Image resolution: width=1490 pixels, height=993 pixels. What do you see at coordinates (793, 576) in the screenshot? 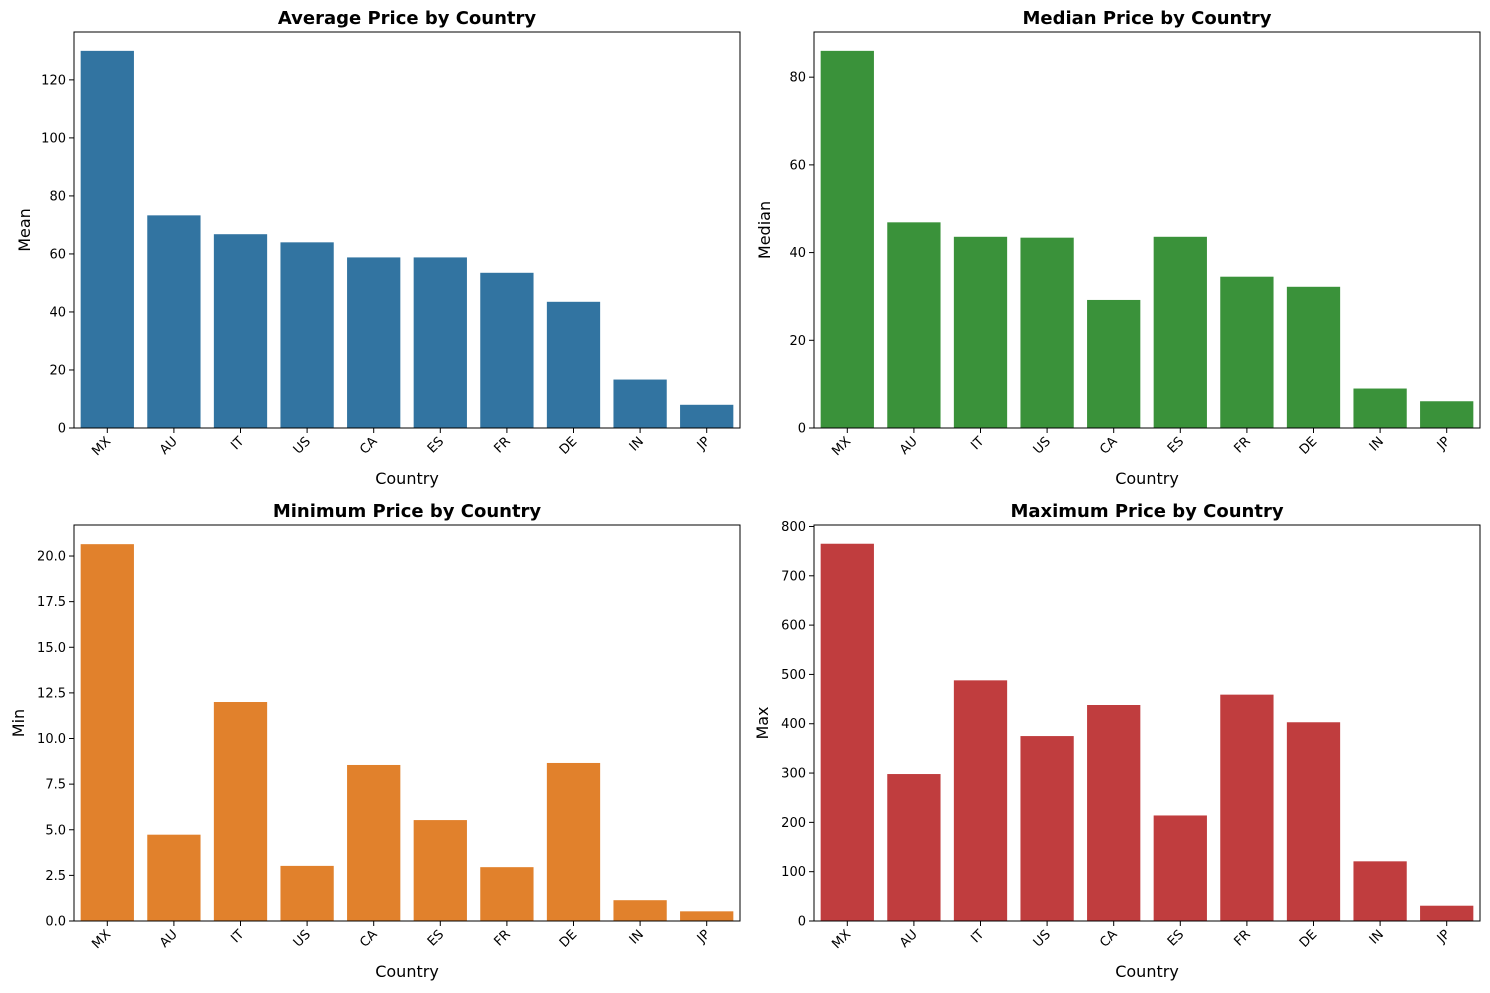
I see `y-tick-label: 700` at bounding box center [793, 576].